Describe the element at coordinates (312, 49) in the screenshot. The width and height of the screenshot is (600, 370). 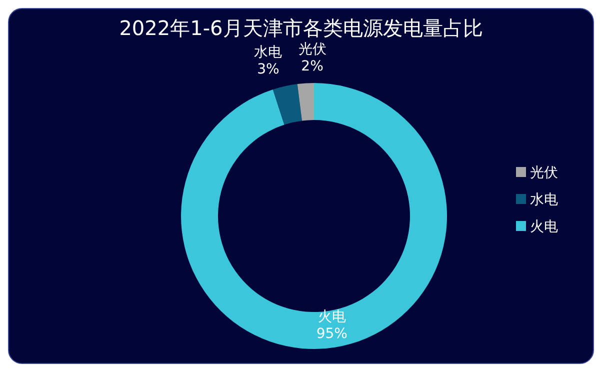
I see `slice-label: 光伏` at that location.